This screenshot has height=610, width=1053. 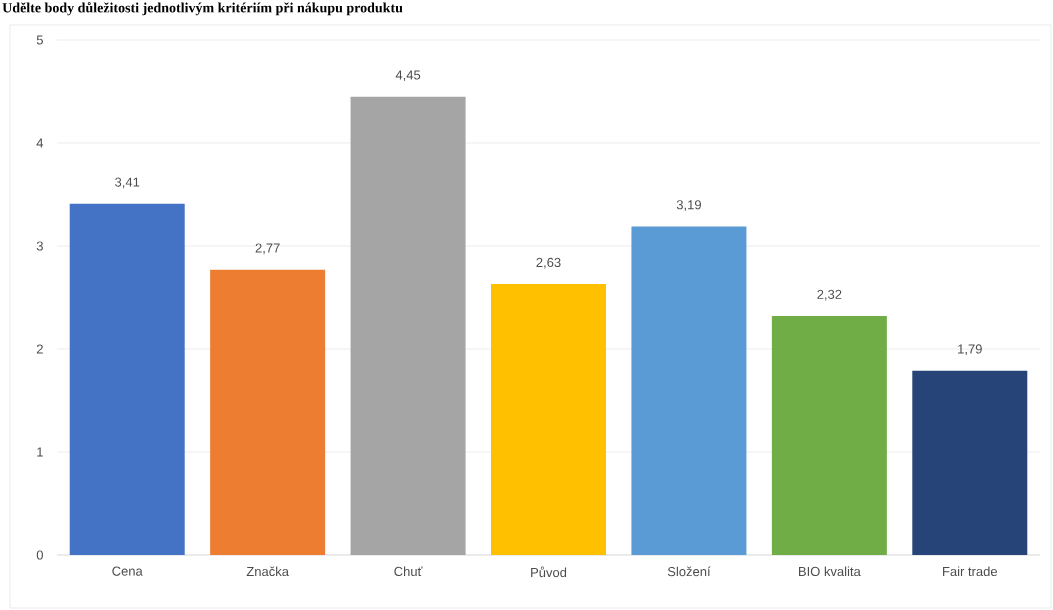 I want to click on y-tick-label: 5, so click(x=39, y=40).